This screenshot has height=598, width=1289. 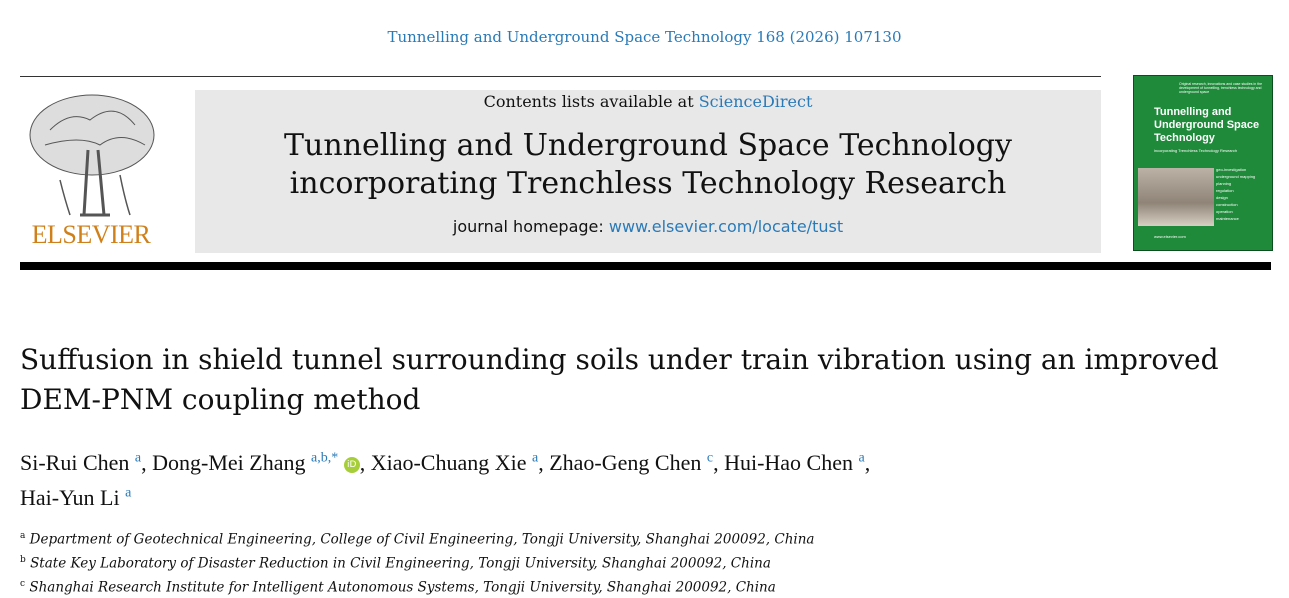 I want to click on affiliation-key: c, so click(x=23, y=584).